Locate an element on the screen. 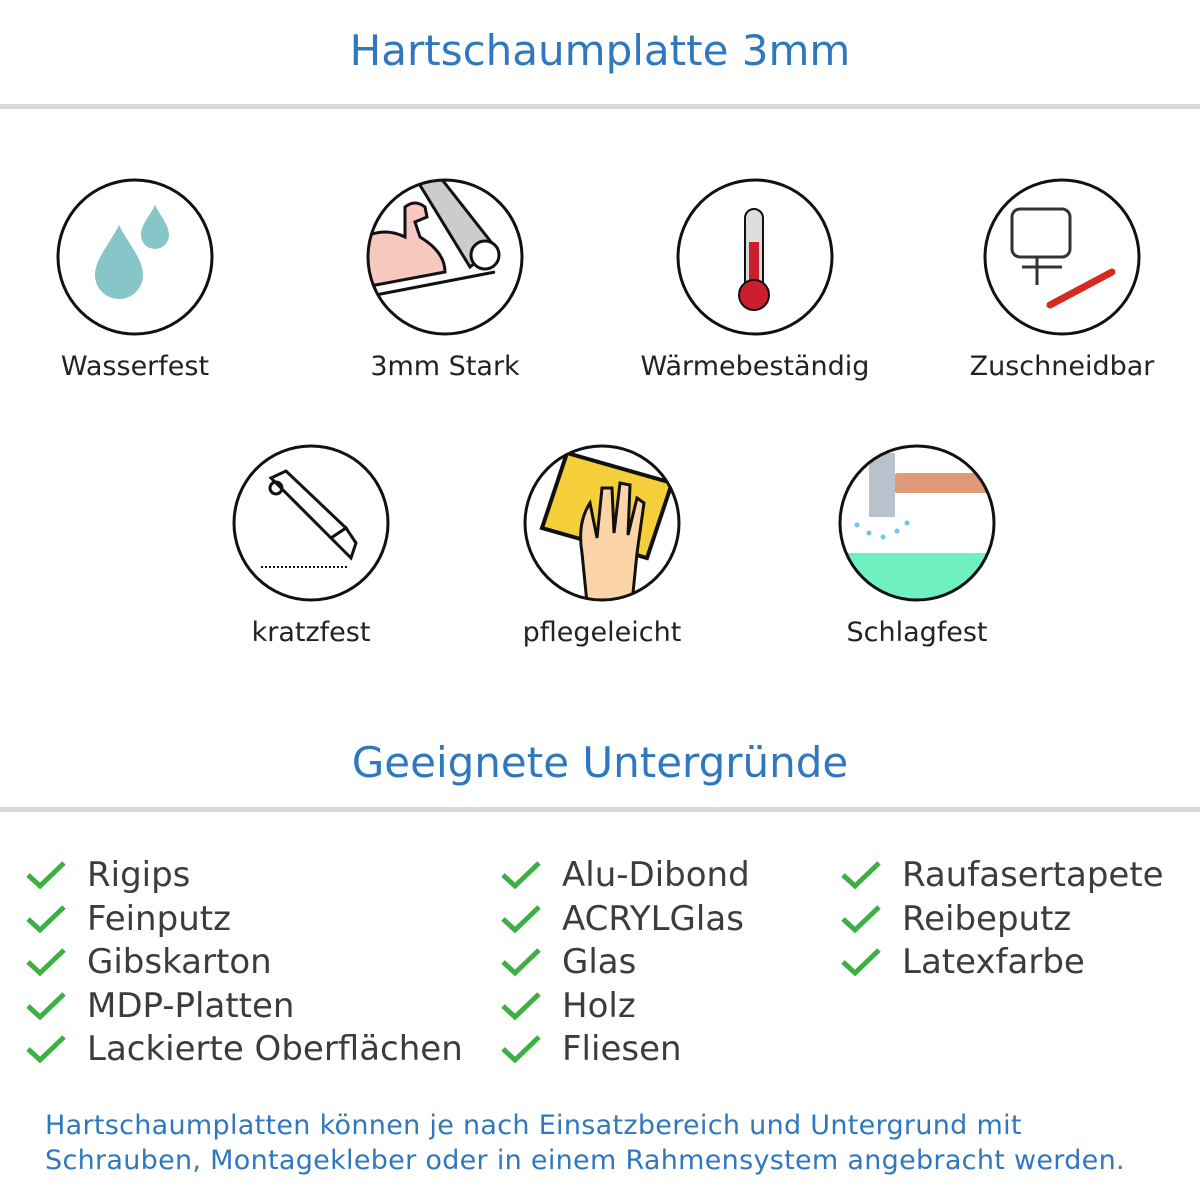 The height and width of the screenshot is (1200, 1200). feature-label: kratzfest is located at coordinates (311, 632).